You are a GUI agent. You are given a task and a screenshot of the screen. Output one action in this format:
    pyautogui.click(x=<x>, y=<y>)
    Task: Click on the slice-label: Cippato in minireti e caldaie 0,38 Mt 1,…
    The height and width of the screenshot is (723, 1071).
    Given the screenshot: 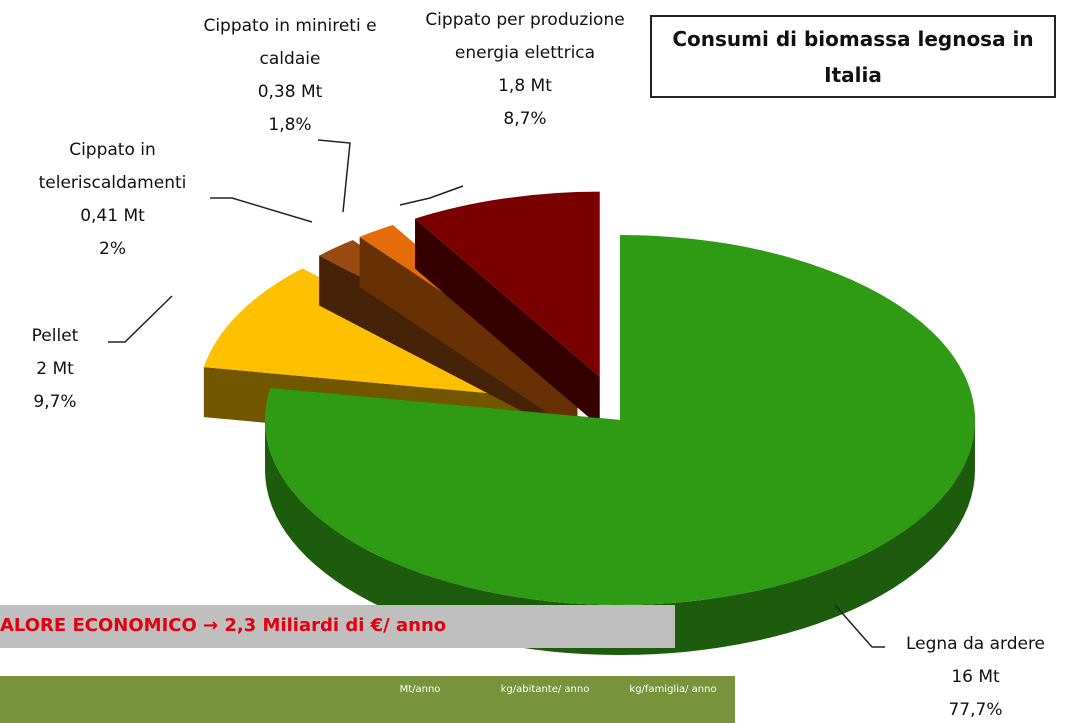 What is the action you would take?
    pyautogui.click(x=290, y=76)
    